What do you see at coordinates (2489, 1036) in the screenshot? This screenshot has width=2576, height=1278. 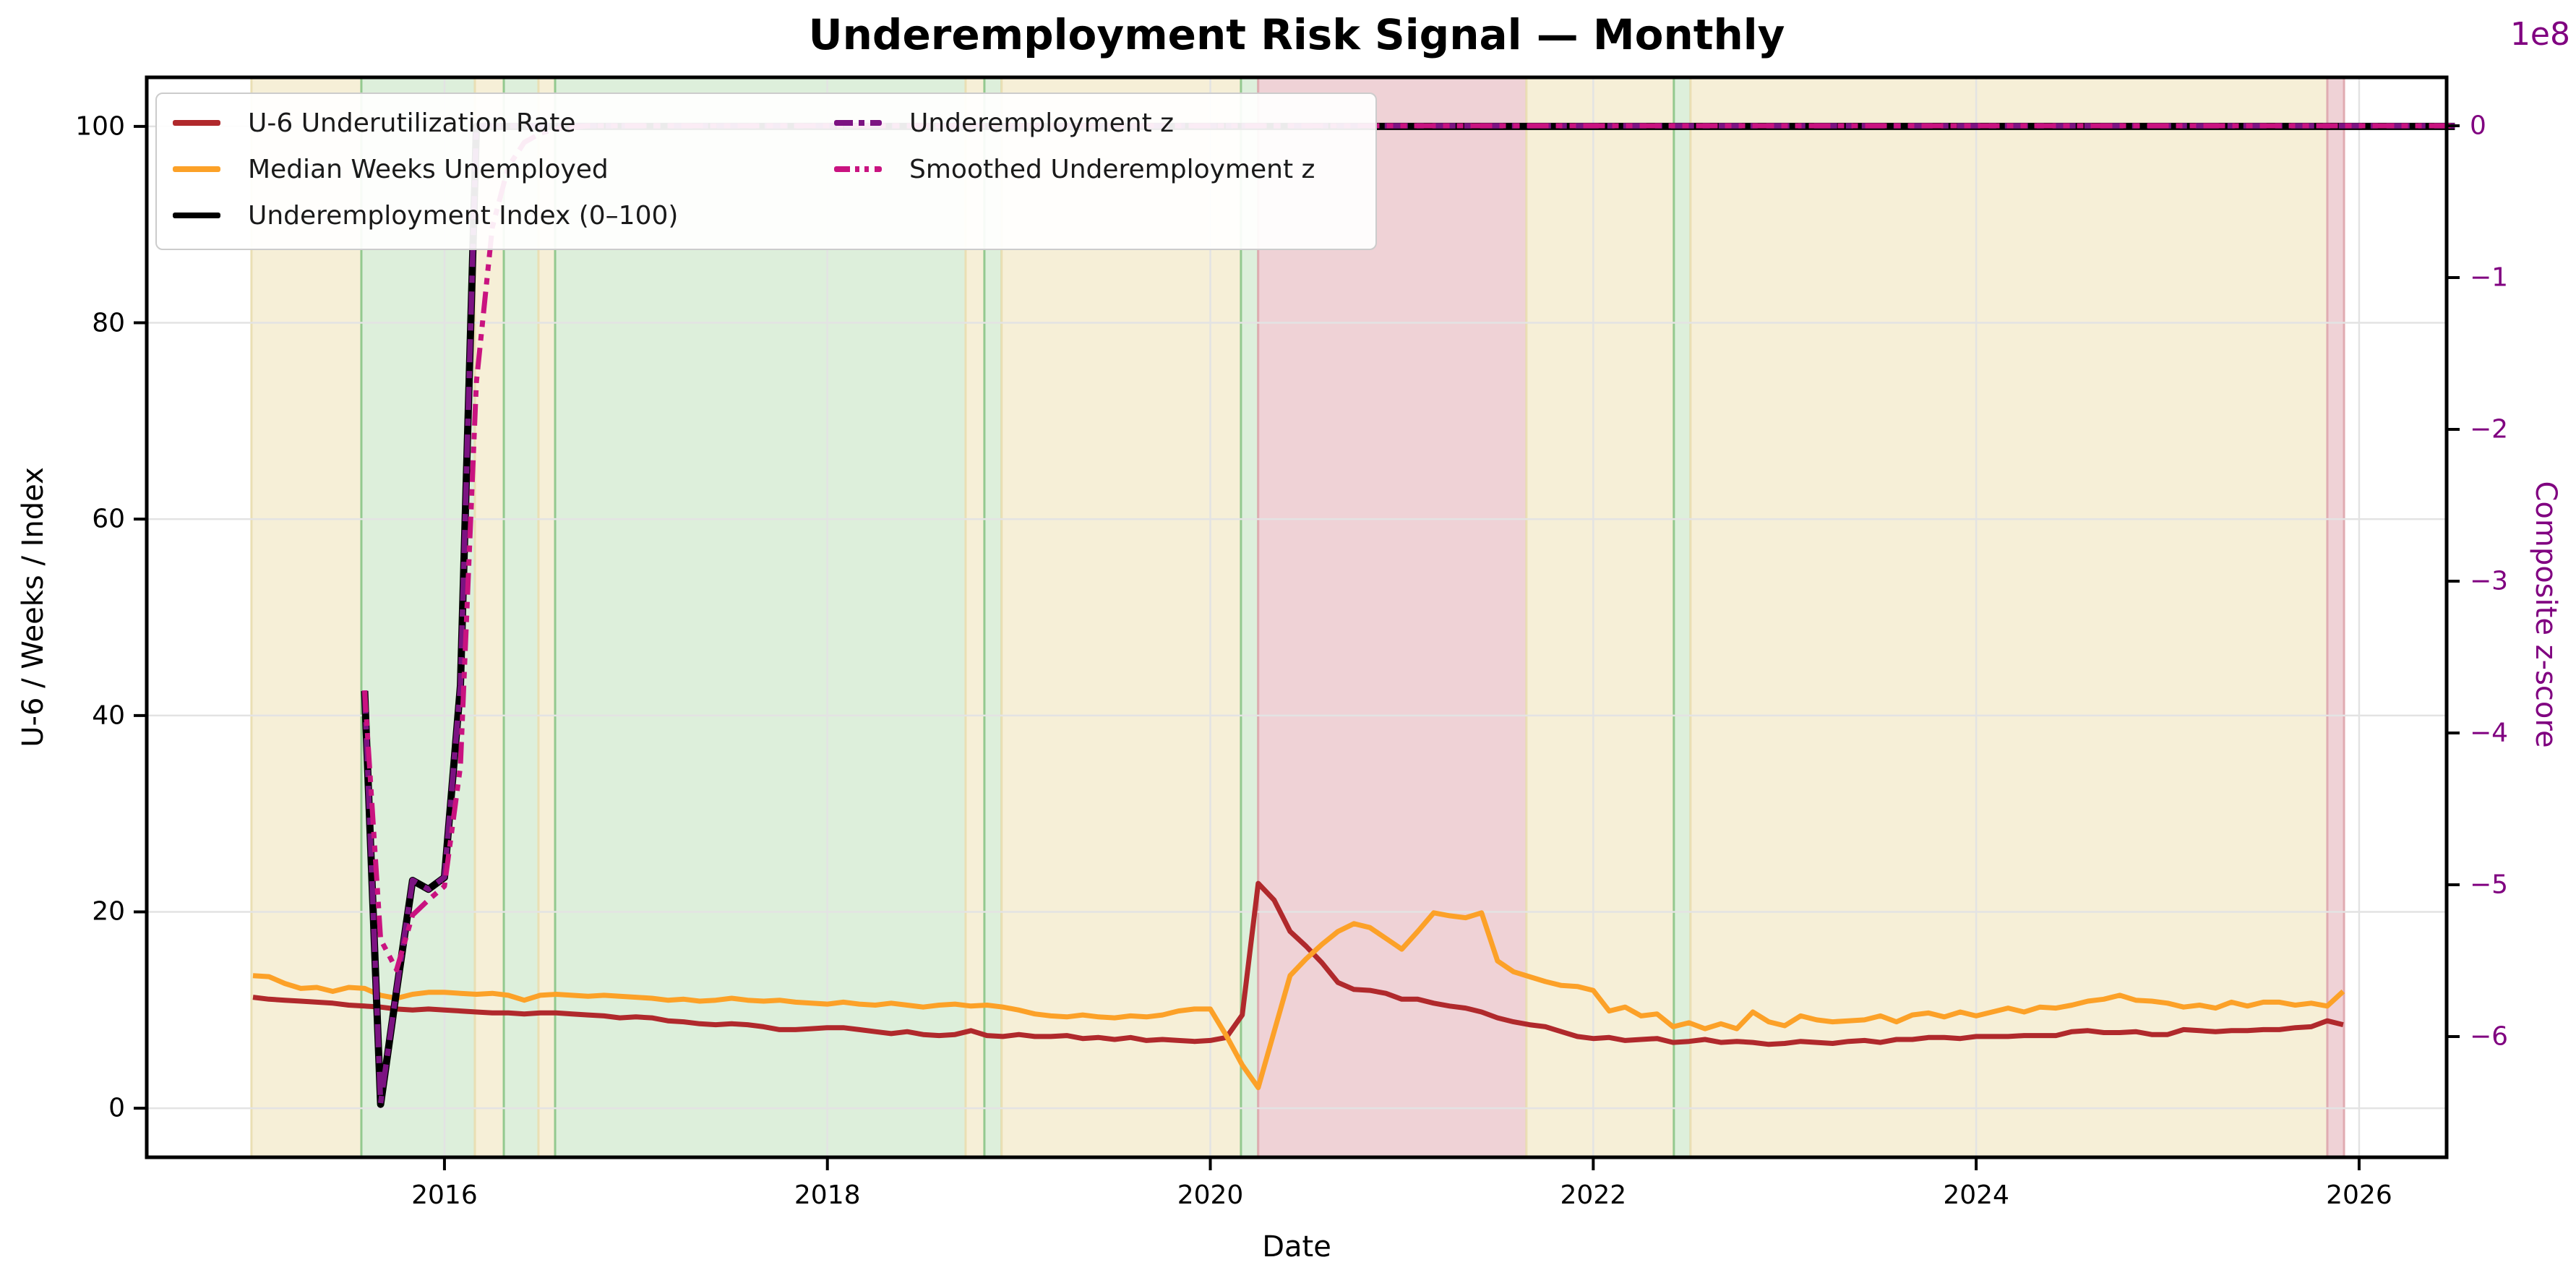 I see `y-right-tick-label: −6` at bounding box center [2489, 1036].